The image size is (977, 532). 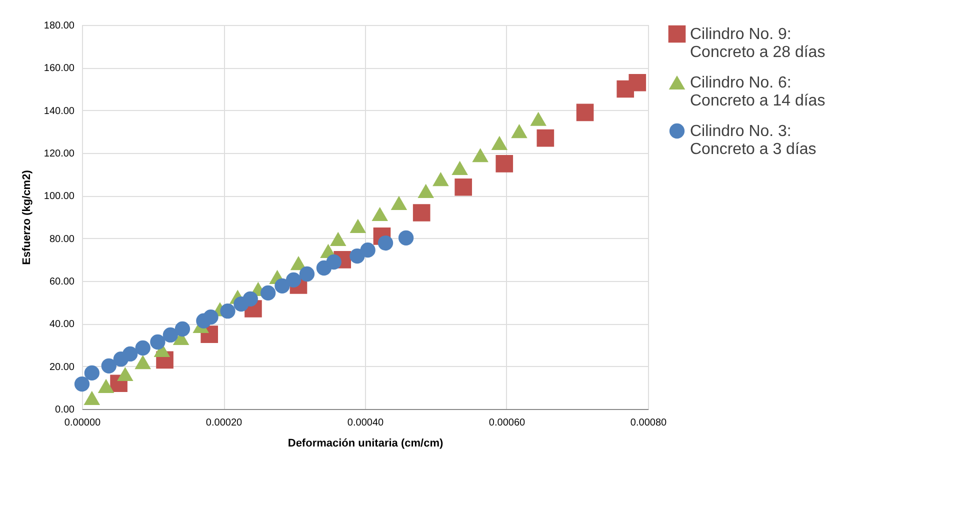 I want to click on x-tick-label: 0.00080, so click(x=649, y=423).